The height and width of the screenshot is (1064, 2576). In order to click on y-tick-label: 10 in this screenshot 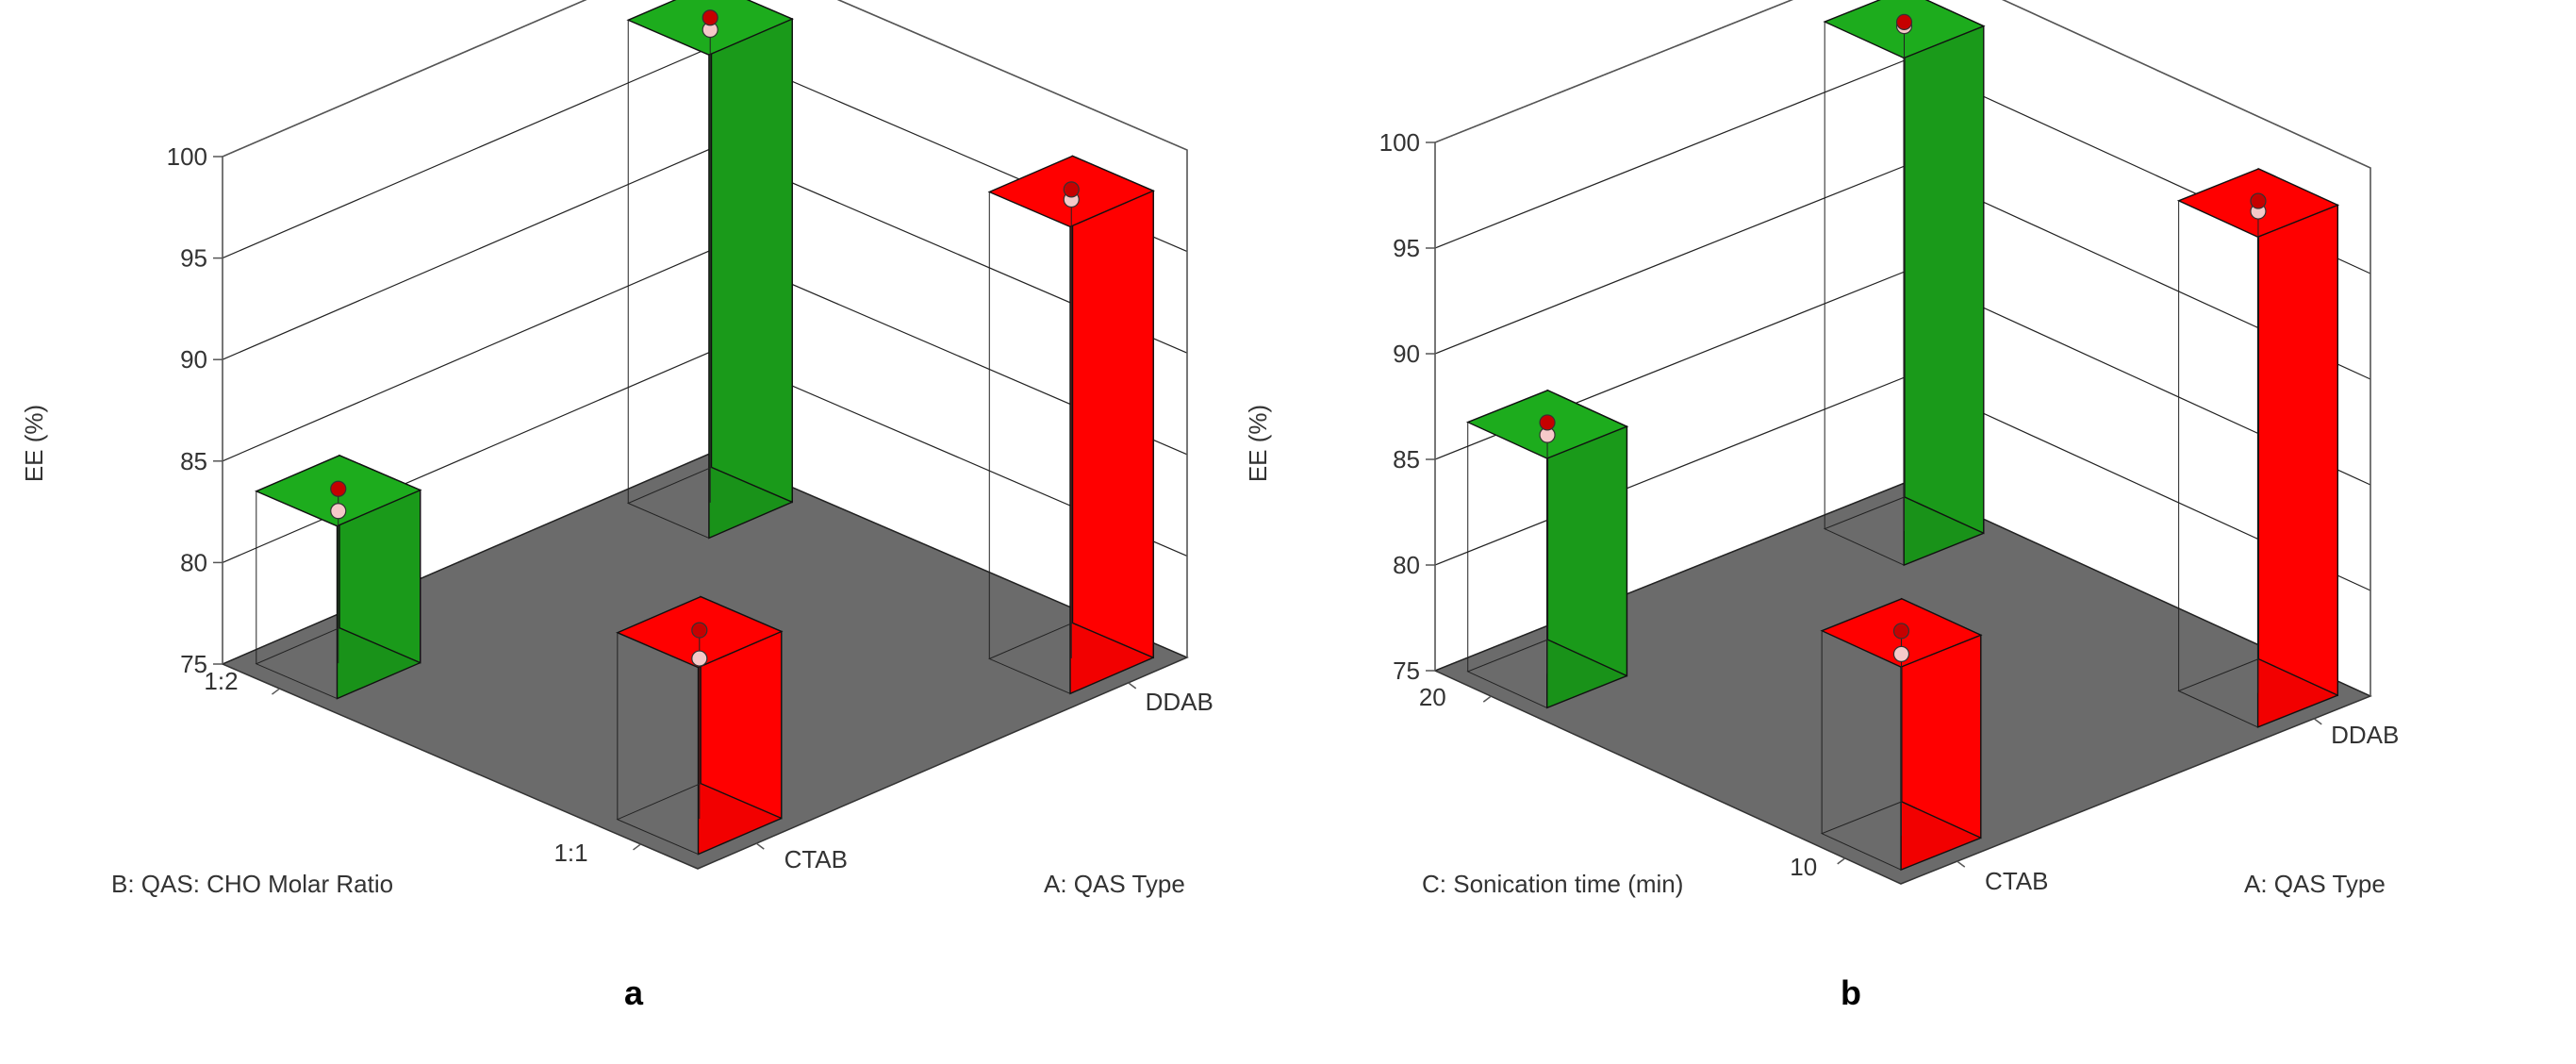, I will do `click(1803, 867)`.